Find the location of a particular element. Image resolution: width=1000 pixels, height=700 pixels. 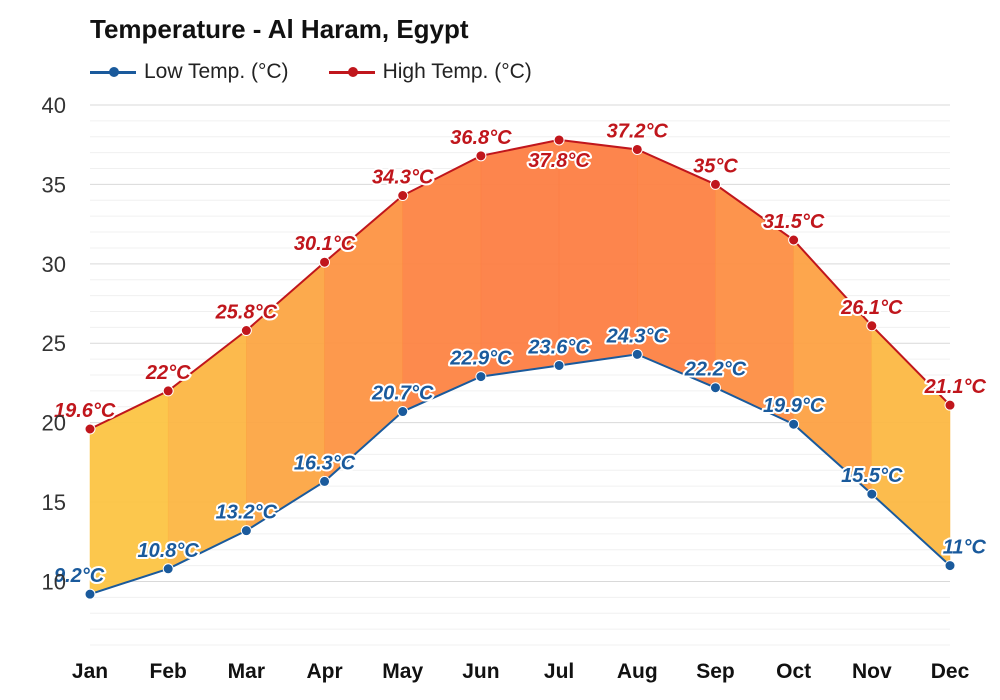

x-tick-label: May is located at coordinates (402, 671).